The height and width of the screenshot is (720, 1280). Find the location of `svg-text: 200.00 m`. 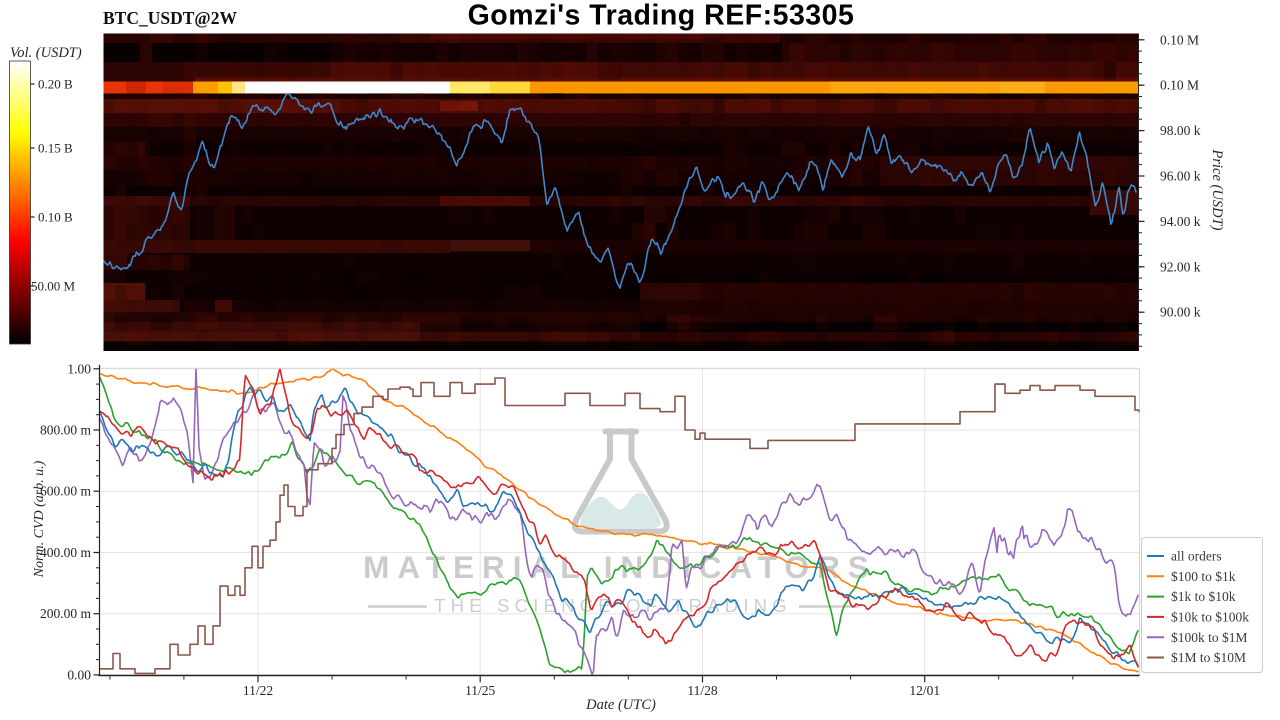

svg-text: 200.00 m is located at coordinates (66, 613).